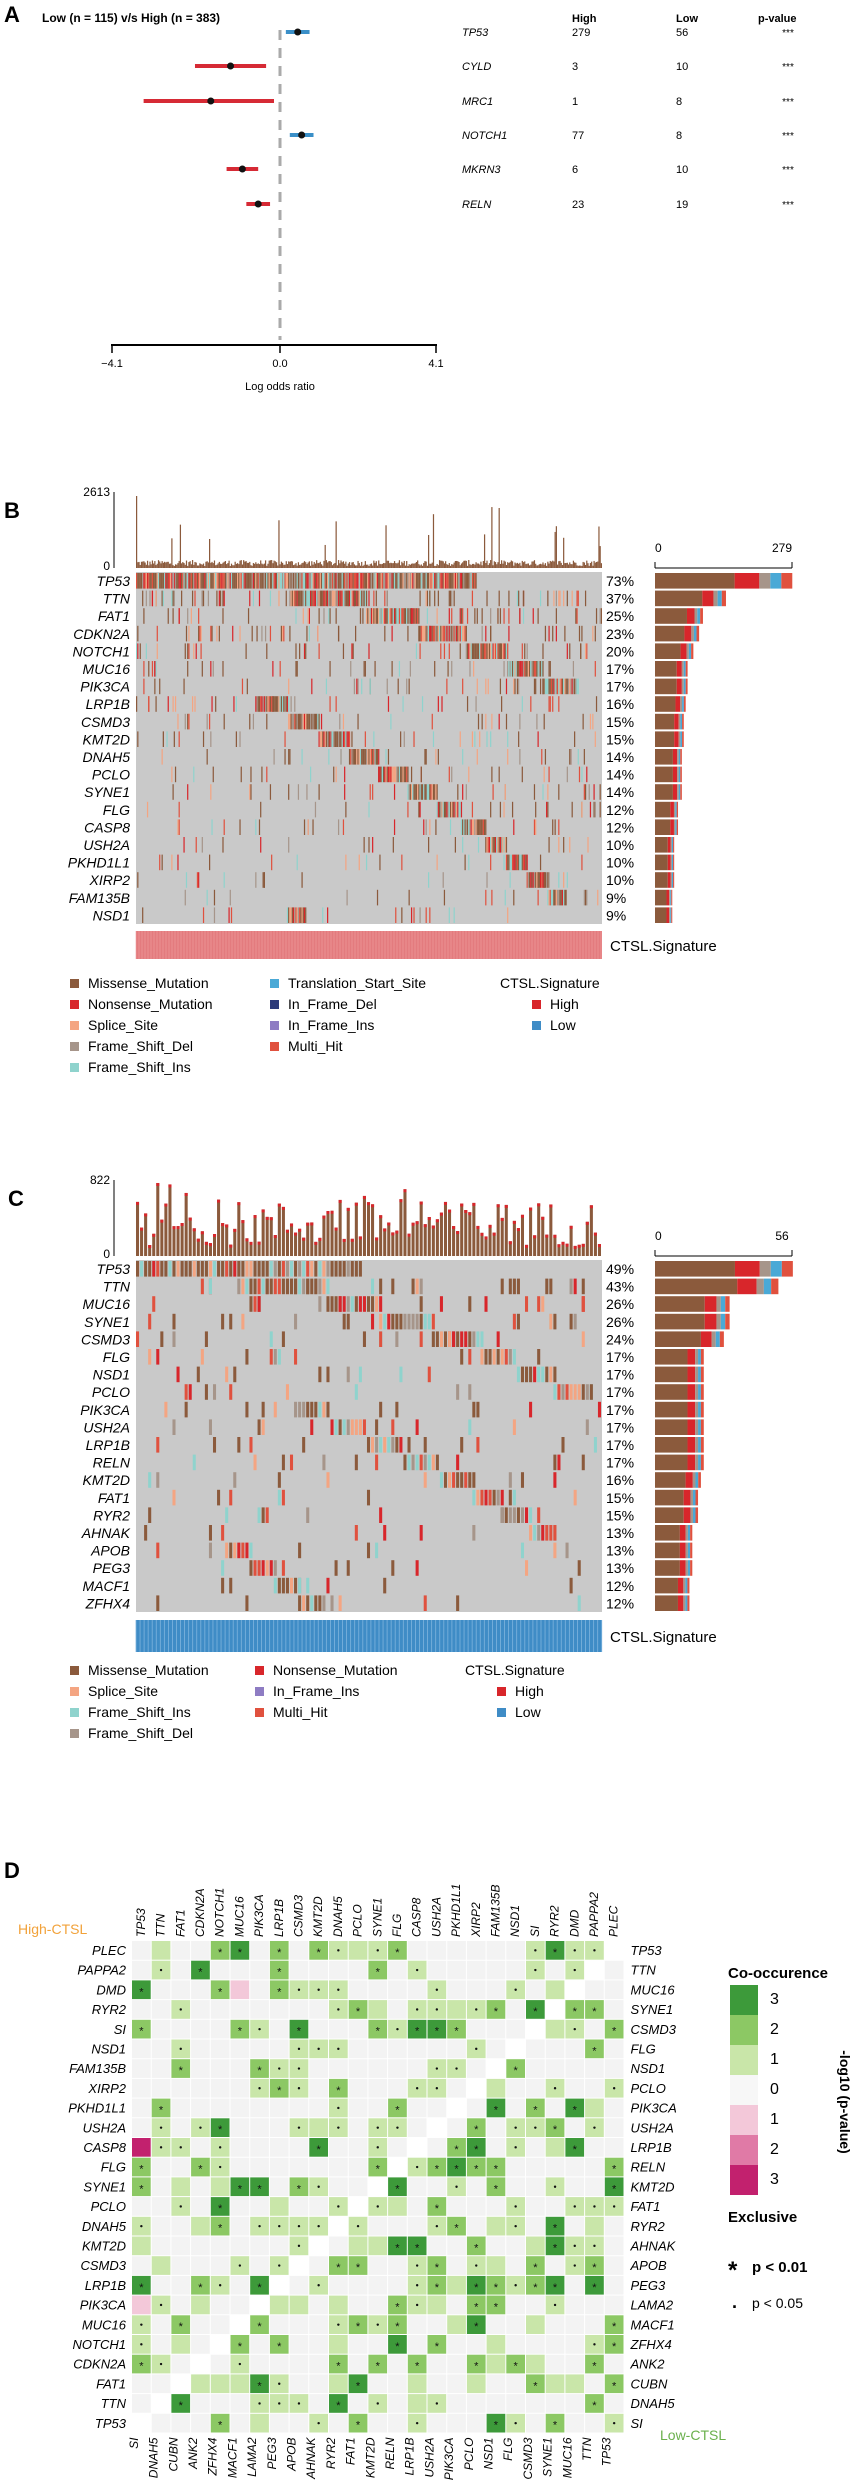  I want to click on high-count: 77, so click(578, 136).